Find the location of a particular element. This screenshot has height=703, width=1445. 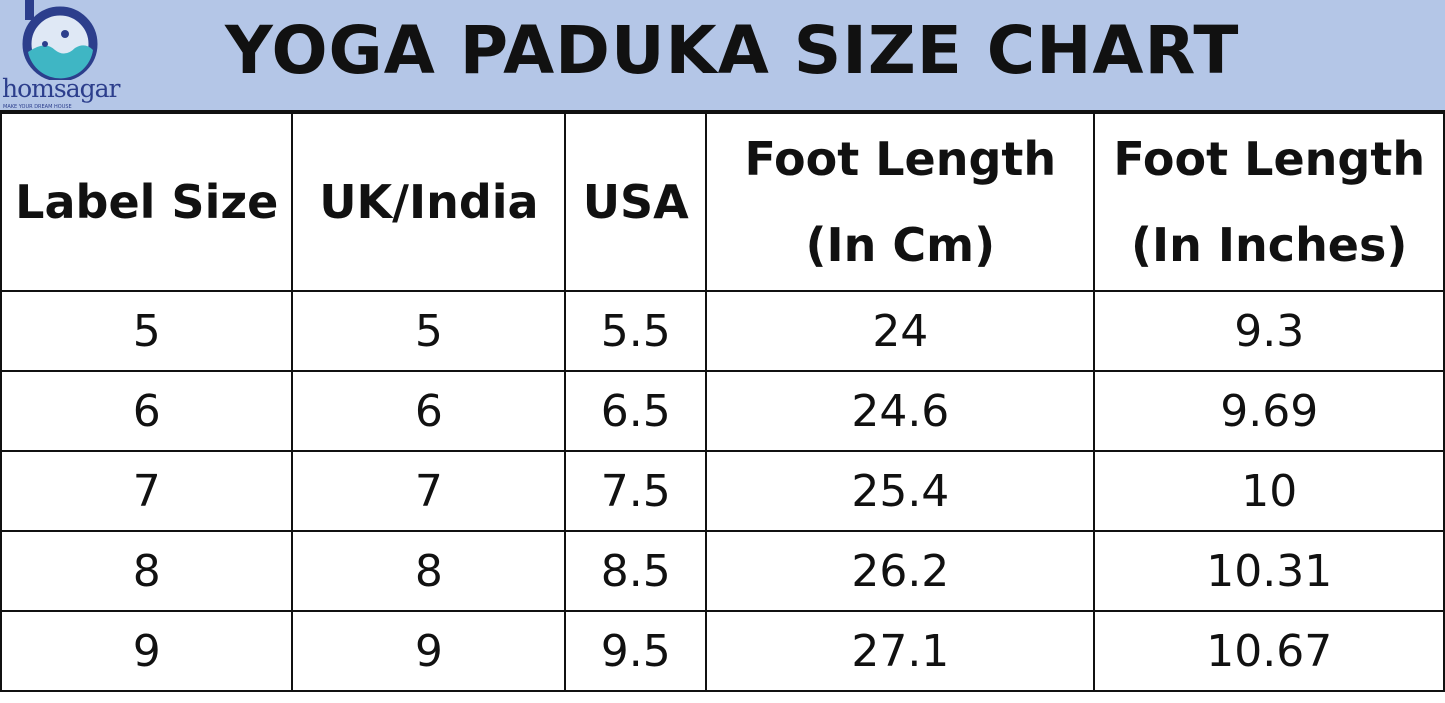

cell-uk-india: 9 is located at coordinates (429, 651).